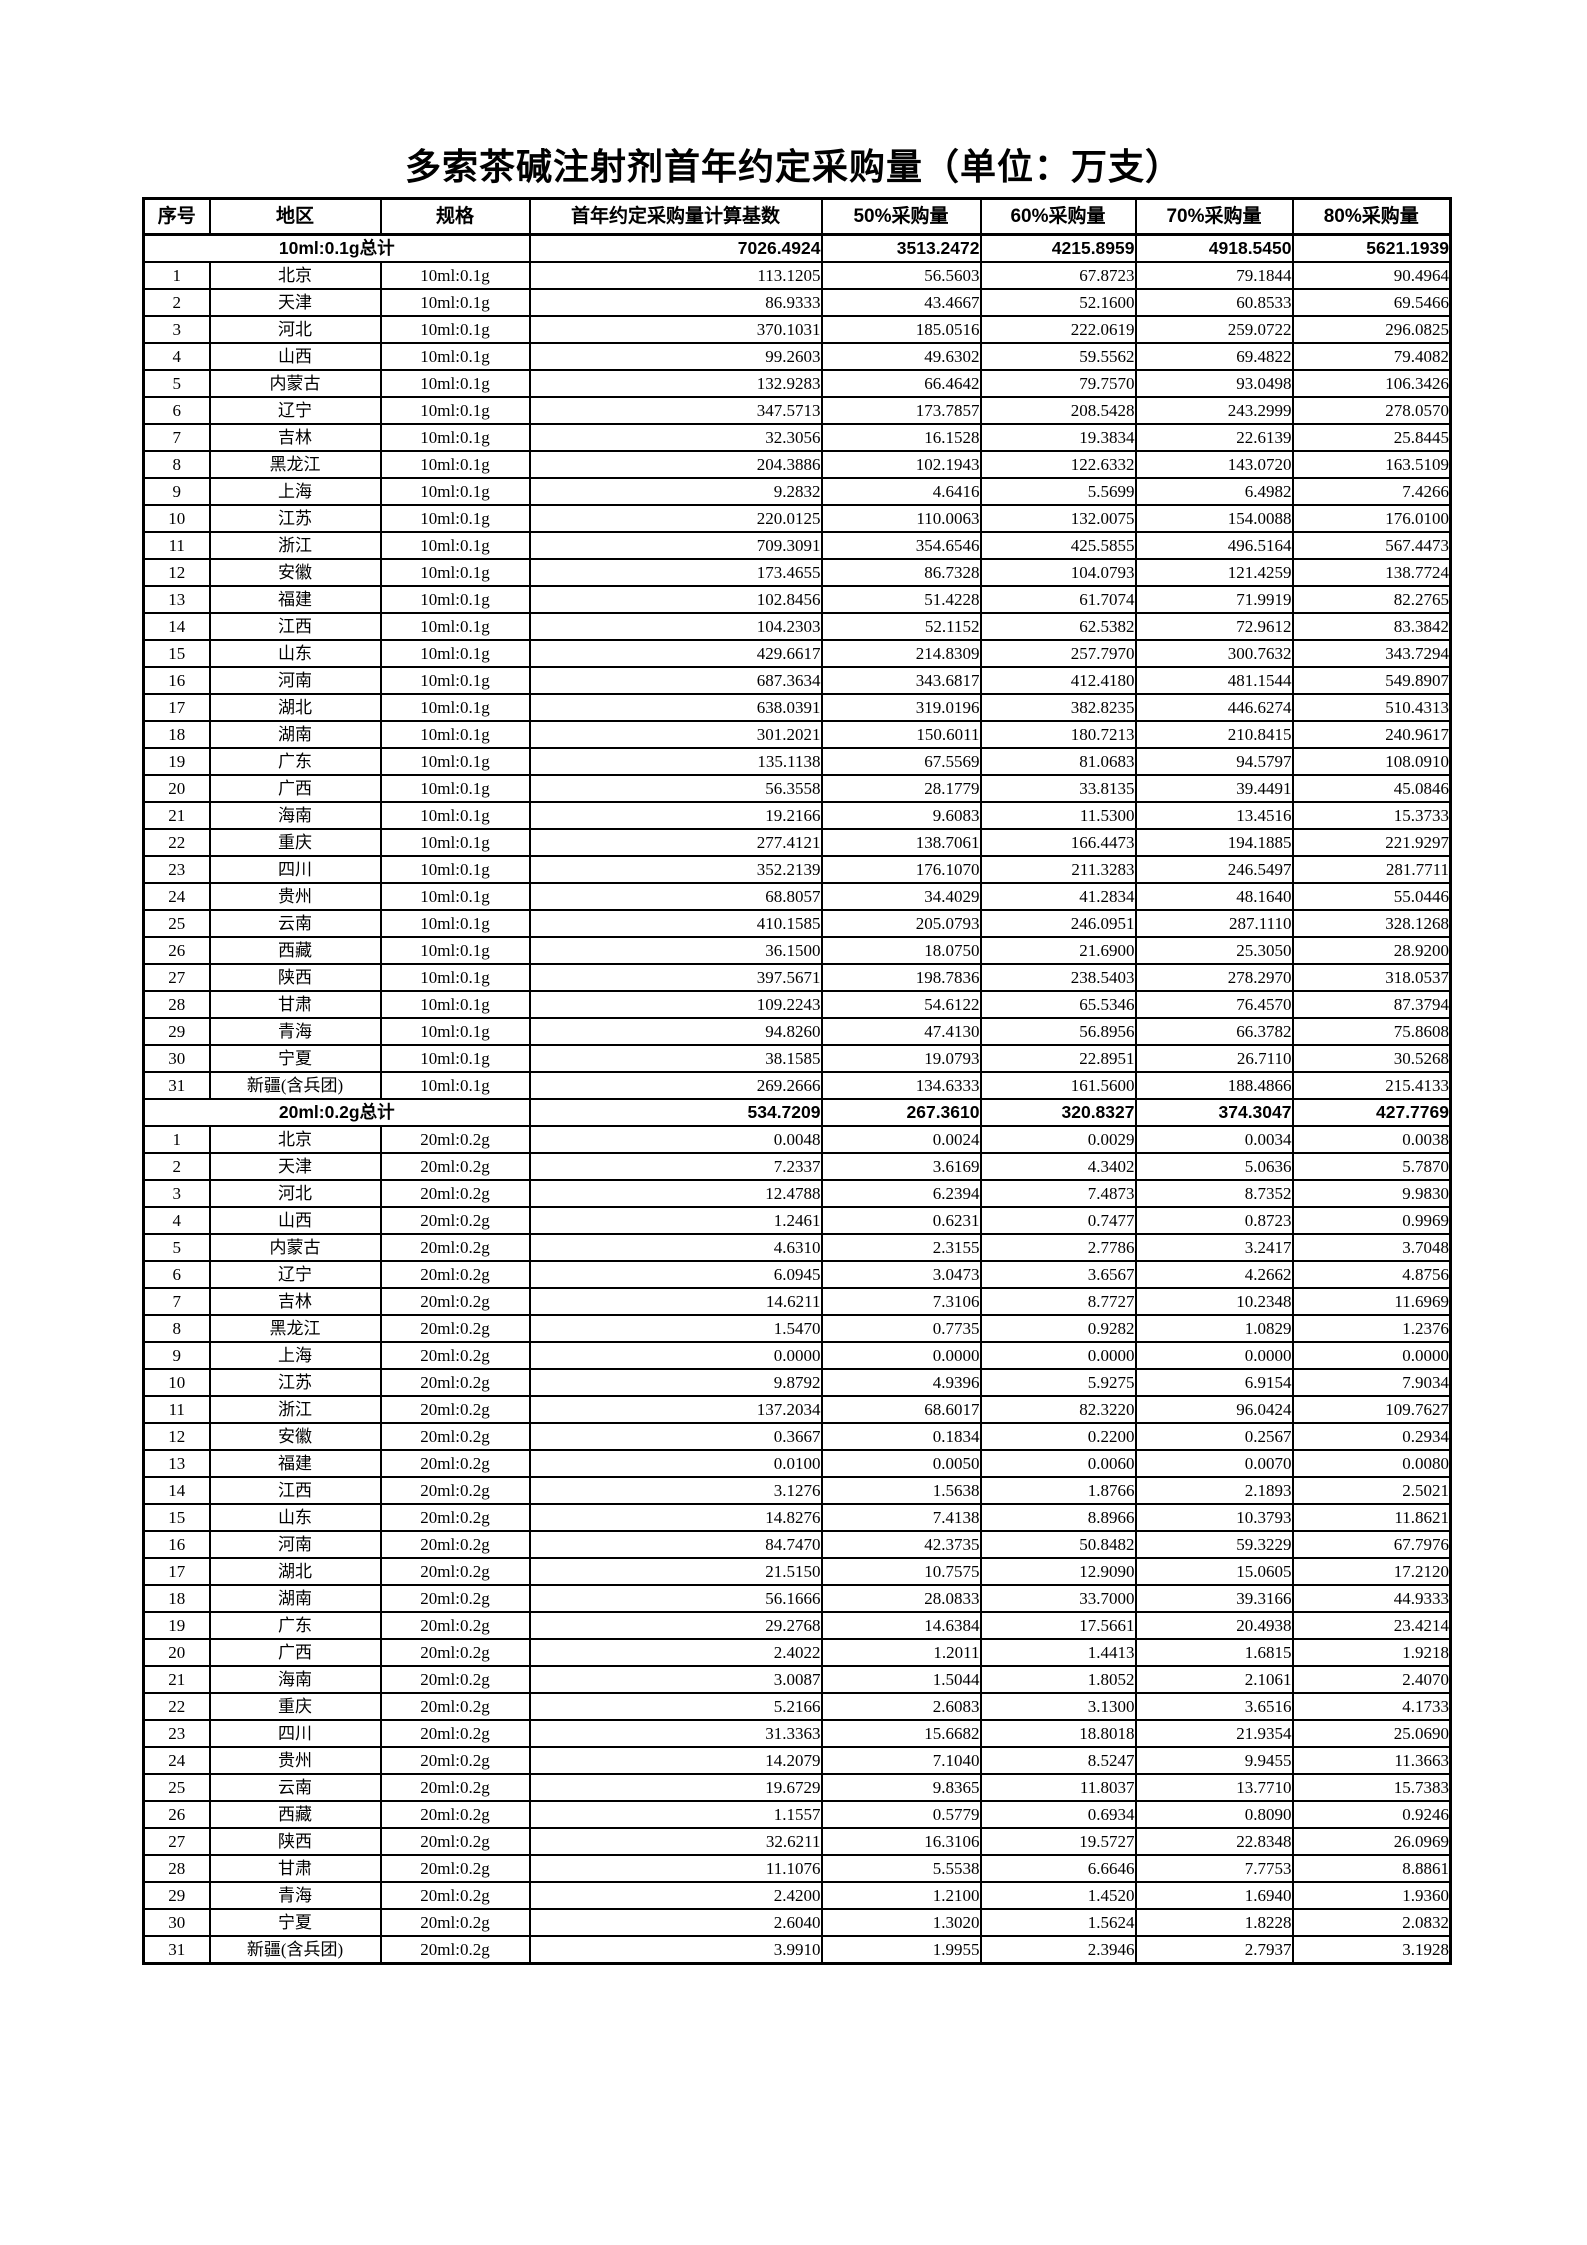 The width and height of the screenshot is (1587, 2245). I want to click on cell-value-4: 296.0825, so click(1371, 329).